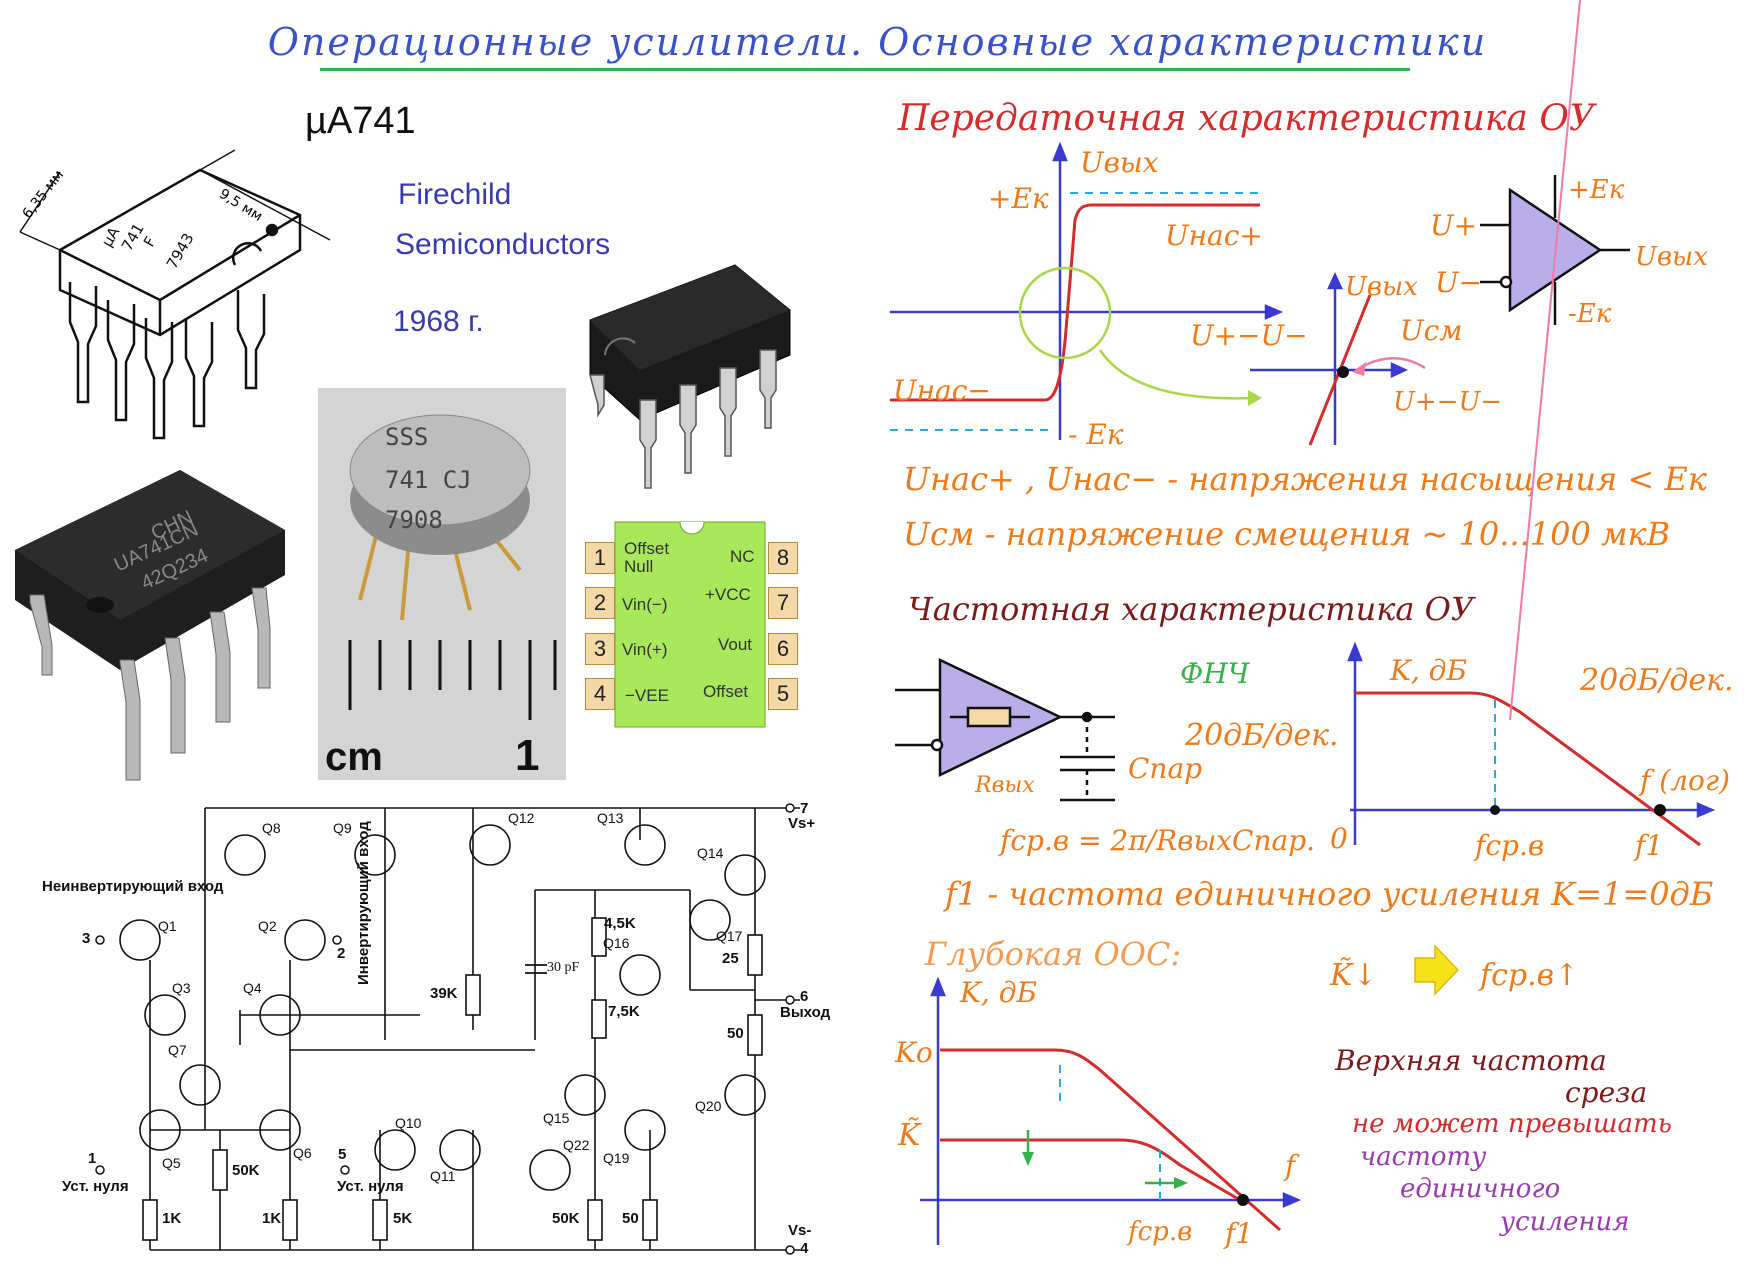 The image size is (1755, 1276). What do you see at coordinates (913, 1052) in the screenshot?
I see `feedback-k0: Kо` at bounding box center [913, 1052].